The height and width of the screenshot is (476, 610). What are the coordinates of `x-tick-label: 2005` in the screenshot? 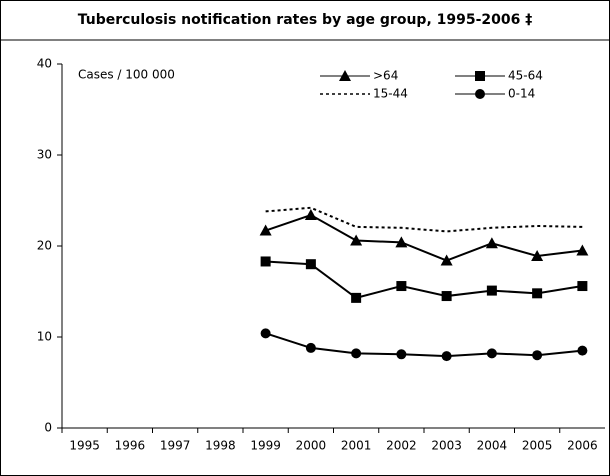 It's located at (537, 446).